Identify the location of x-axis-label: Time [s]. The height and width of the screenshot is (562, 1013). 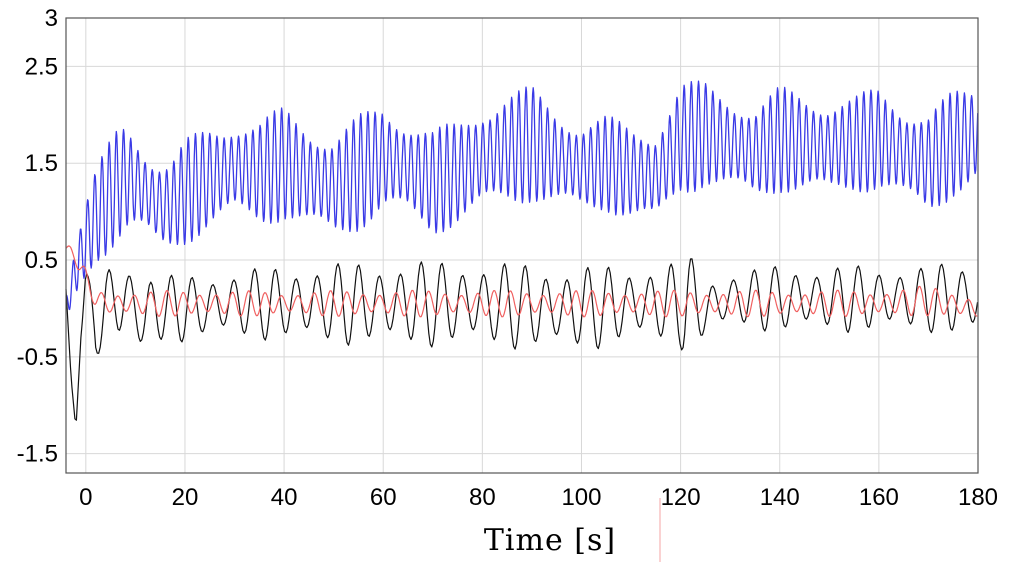
(550, 540).